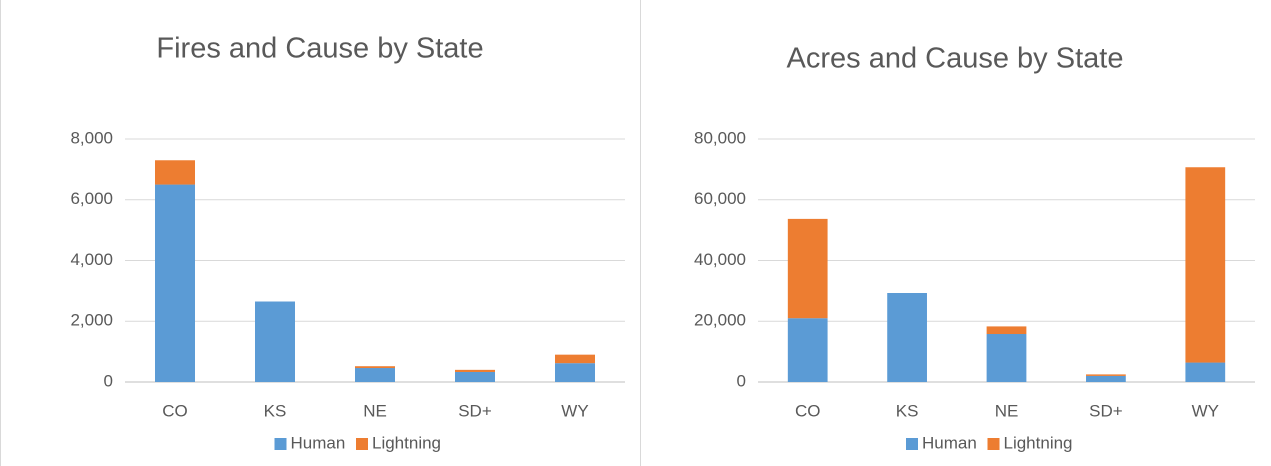  Describe the element at coordinates (720, 259) in the screenshot. I see `y-tick-label: 40,000` at that location.